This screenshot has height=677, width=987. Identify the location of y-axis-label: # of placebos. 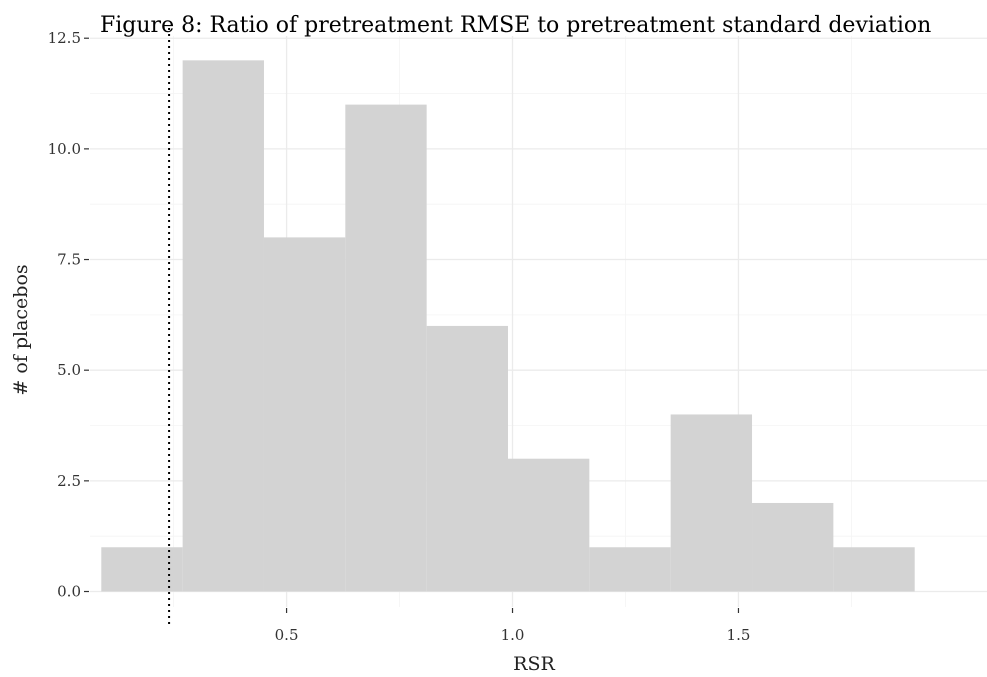
(21, 329).